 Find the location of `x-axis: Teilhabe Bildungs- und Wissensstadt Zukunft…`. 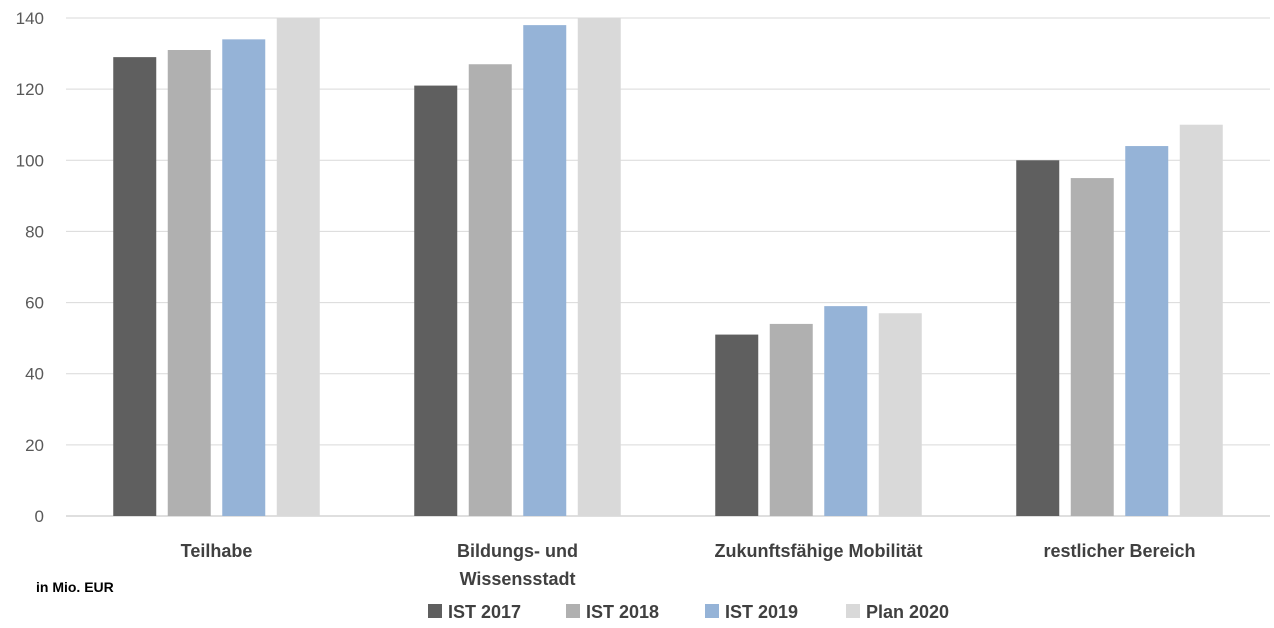

x-axis: Teilhabe Bildungs- und Wissensstadt Zukunft… is located at coordinates (688, 565).